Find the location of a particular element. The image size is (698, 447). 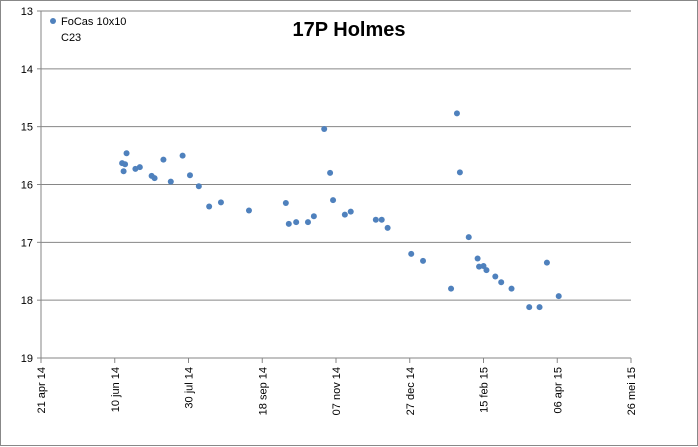

legend-entry-subtitle: C23 is located at coordinates (71, 38).